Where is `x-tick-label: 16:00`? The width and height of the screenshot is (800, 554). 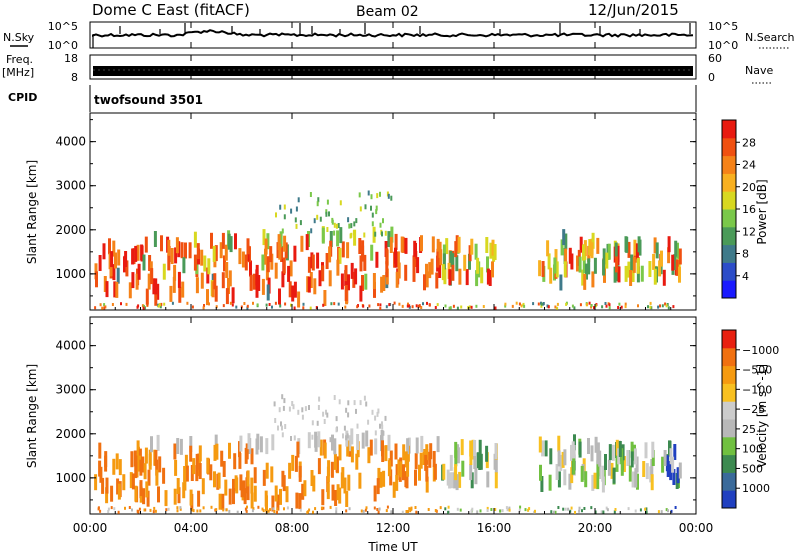
x-tick-label: 16:00 is located at coordinates (494, 528).